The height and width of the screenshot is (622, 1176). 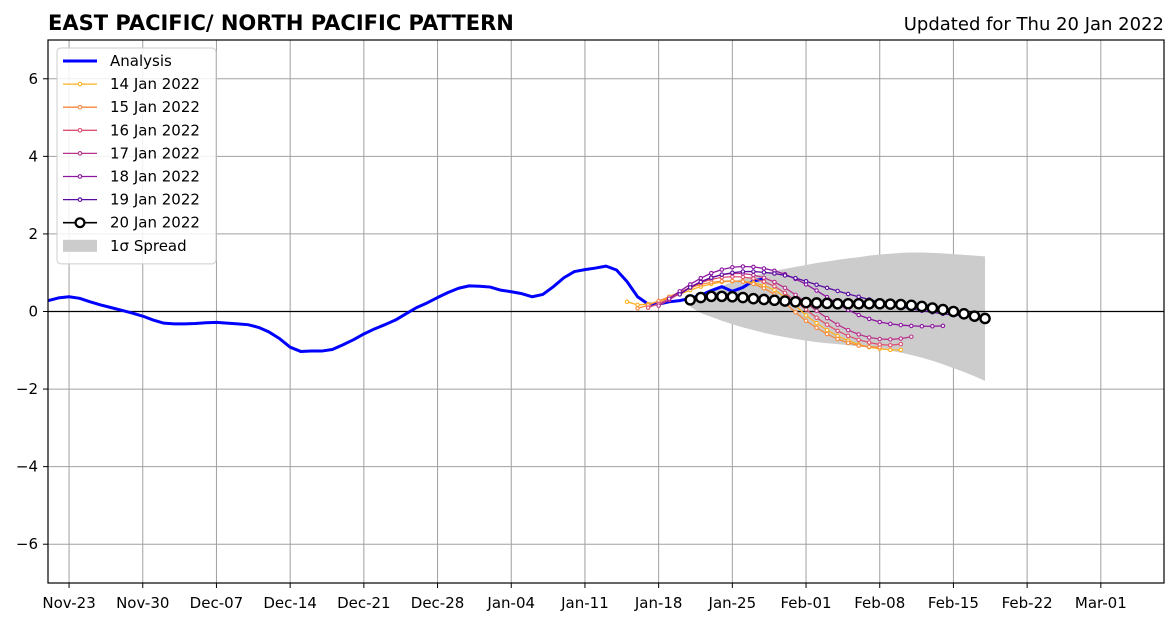 What do you see at coordinates (281, 23) in the screenshot?
I see `chart-title: EAST PACIFIC/ NORTH PACIFIC PATTERN` at bounding box center [281, 23].